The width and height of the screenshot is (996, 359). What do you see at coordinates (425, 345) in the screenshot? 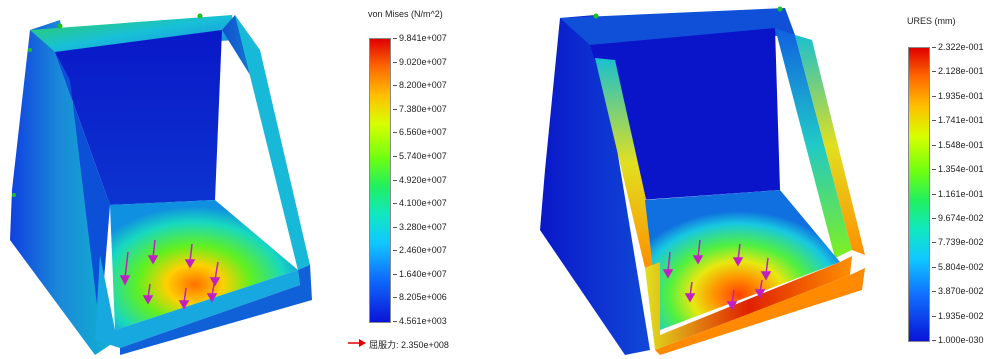
I see `yield-value-text: 2.350e+008` at bounding box center [425, 345].